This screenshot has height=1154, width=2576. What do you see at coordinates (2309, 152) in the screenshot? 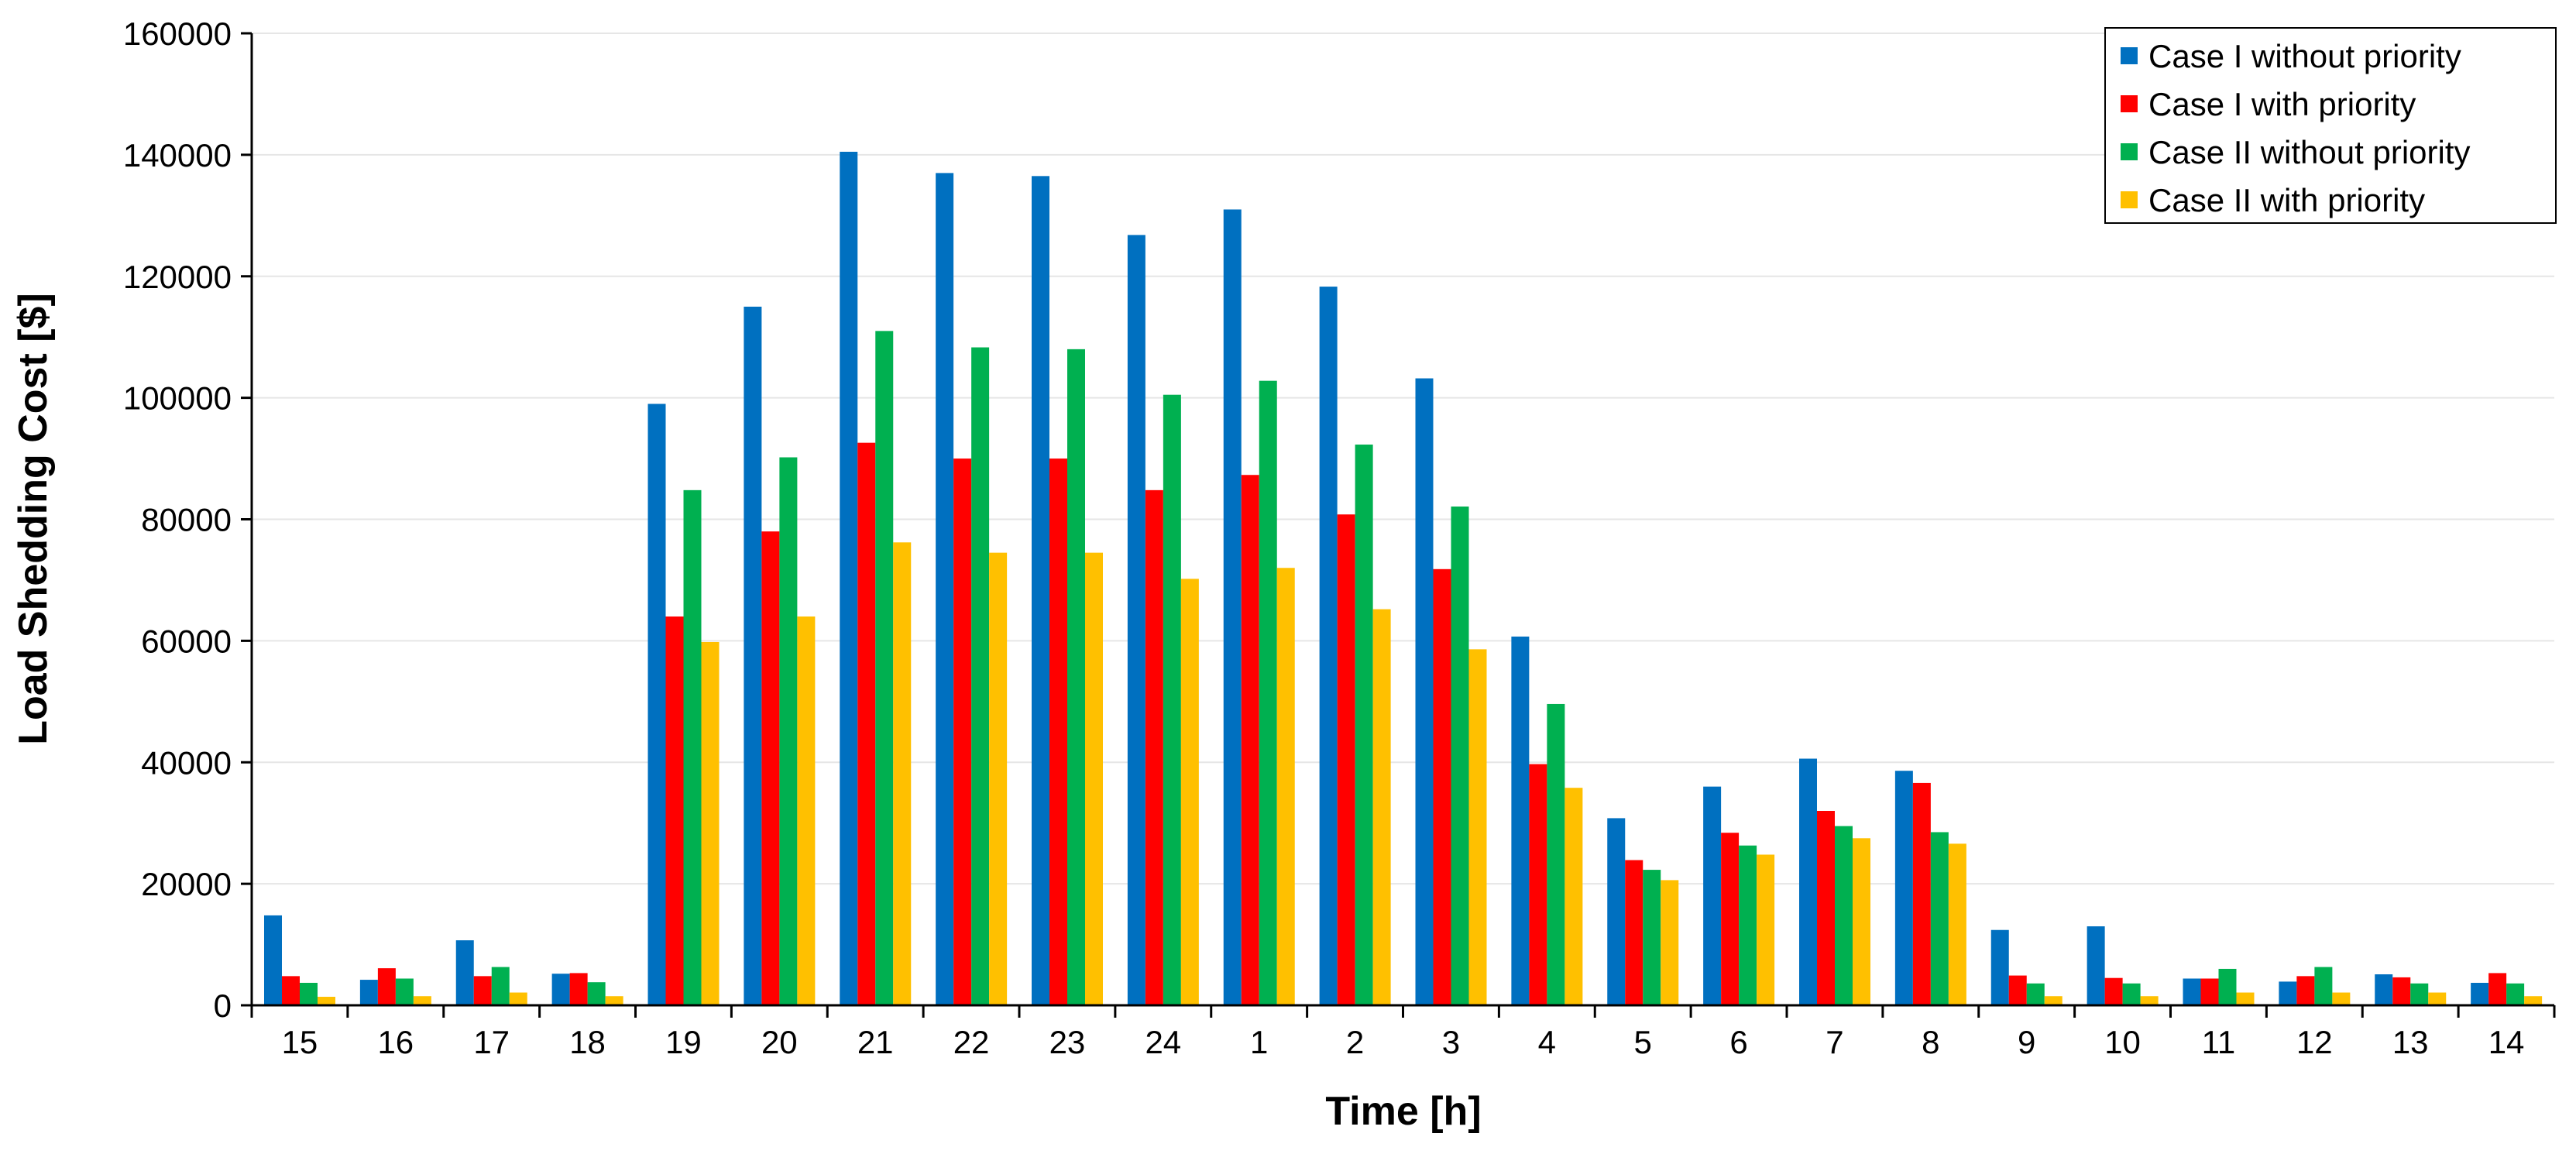
I see `legend-label: Case II without priority` at bounding box center [2309, 152].